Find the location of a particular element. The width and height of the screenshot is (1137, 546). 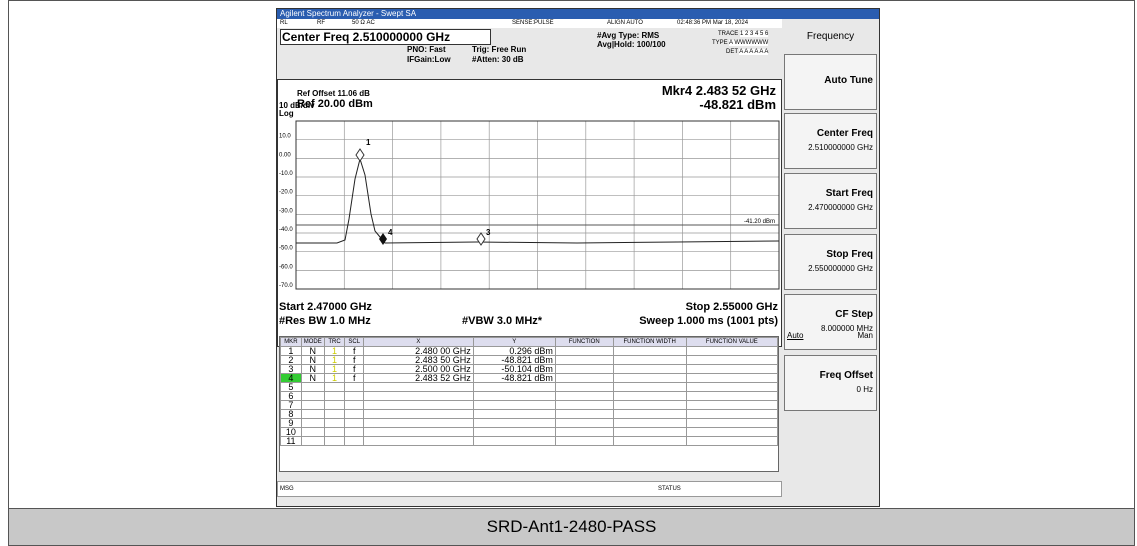

table-row: 6 is located at coordinates (529, 396).